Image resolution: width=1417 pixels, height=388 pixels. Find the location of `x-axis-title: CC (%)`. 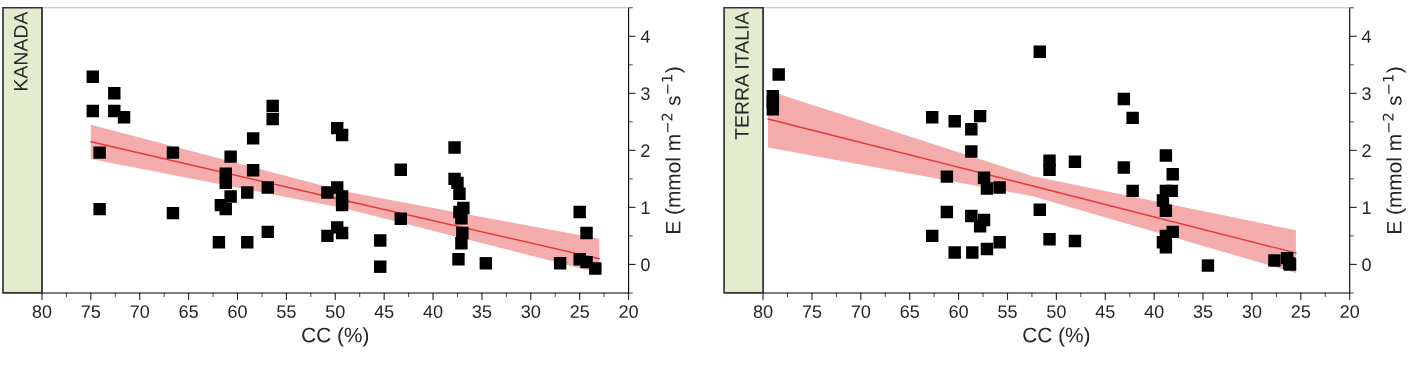

x-axis-title: CC (%) is located at coordinates (1056, 337).